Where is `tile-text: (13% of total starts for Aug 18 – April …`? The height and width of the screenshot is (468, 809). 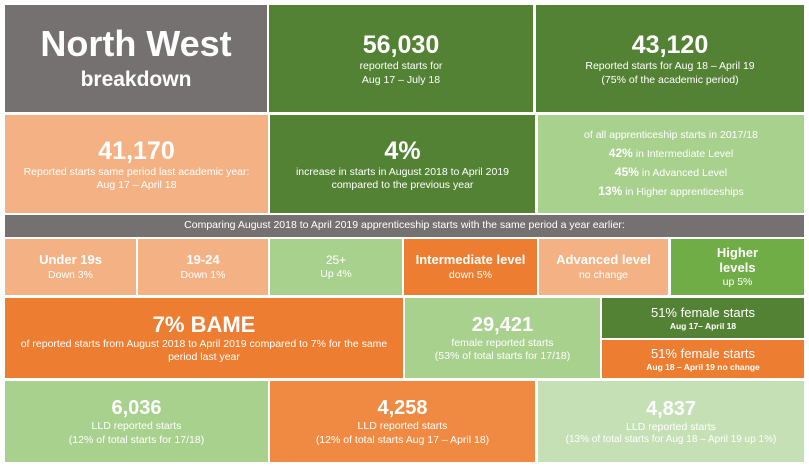 tile-text: (13% of total starts for Aug 18 – April … is located at coordinates (671, 439).